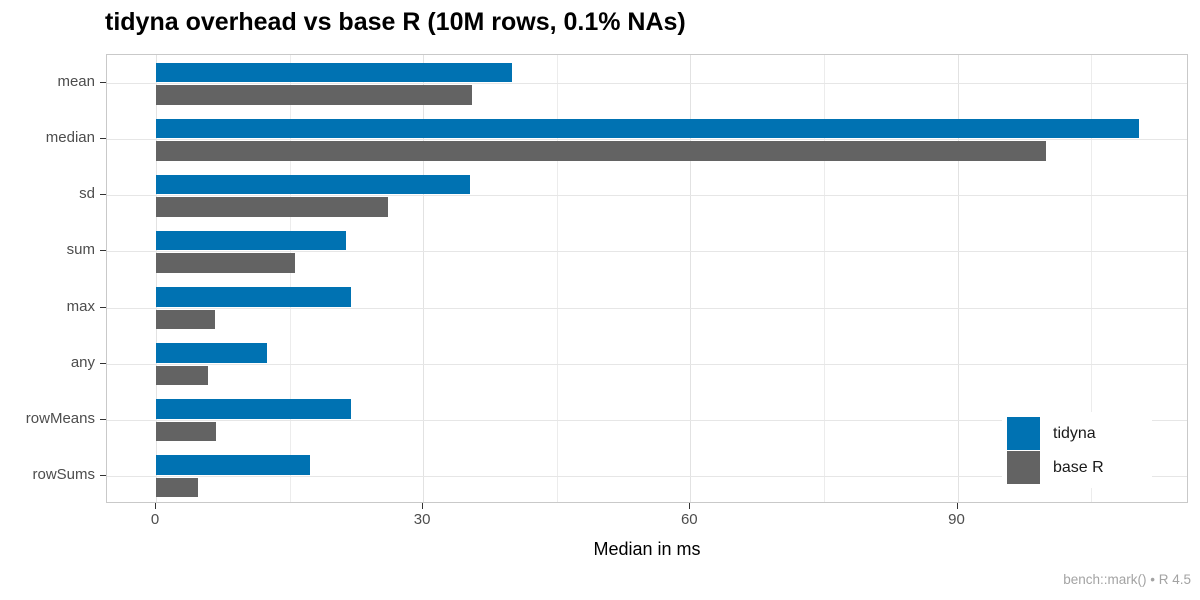 The height and width of the screenshot is (600, 1200). Describe the element at coordinates (647, 476) in the screenshot. I see `gridline-y-rowSums` at that location.